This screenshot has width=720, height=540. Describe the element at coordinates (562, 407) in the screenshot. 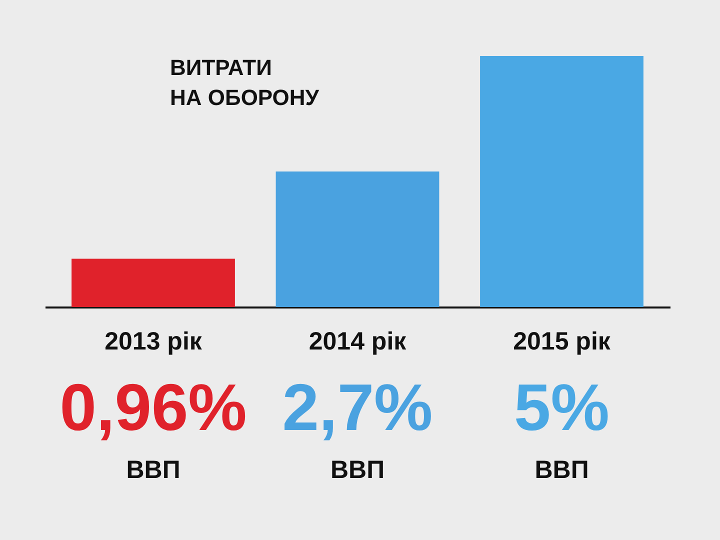

I see `data-label: 5%` at that location.